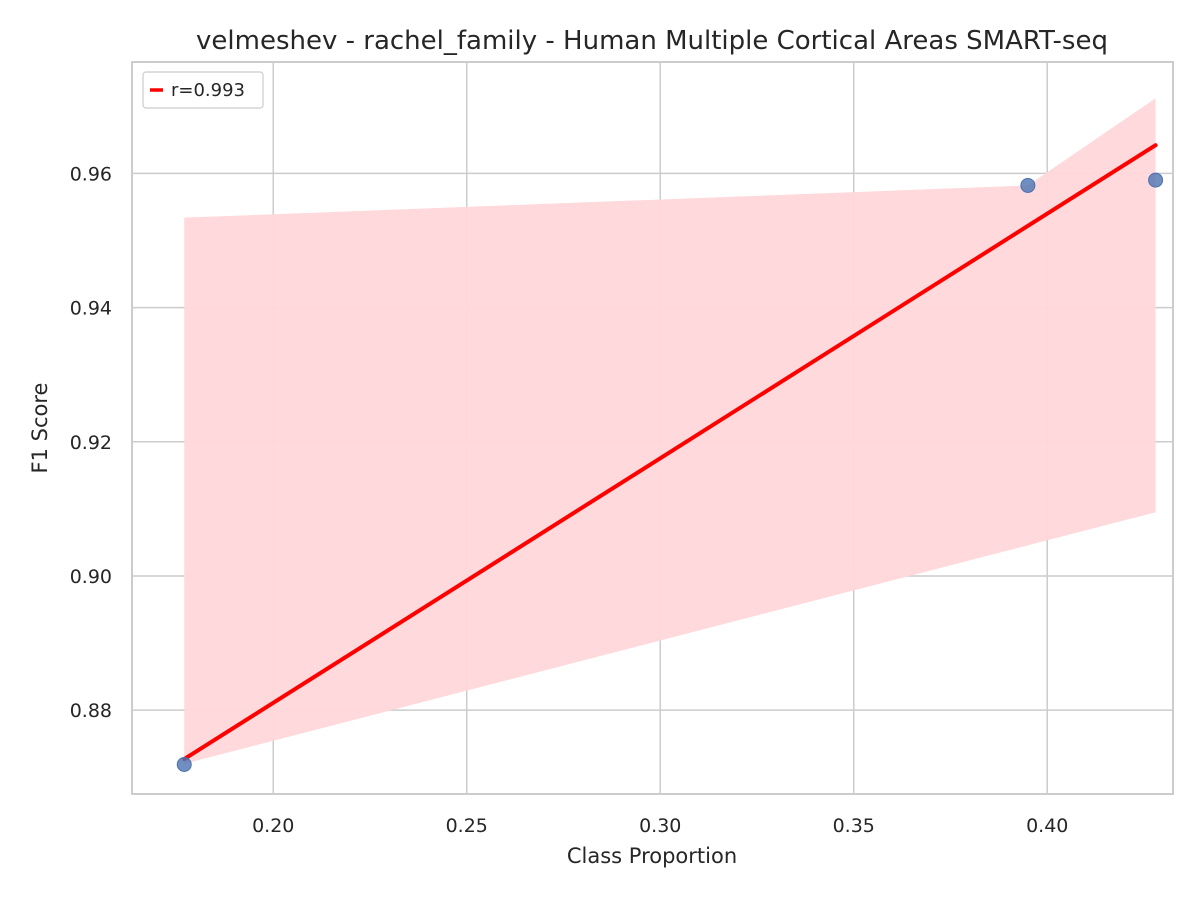 The height and width of the screenshot is (900, 1200). What do you see at coordinates (40, 428) in the screenshot?
I see `y-axis-label: F1 Score` at bounding box center [40, 428].